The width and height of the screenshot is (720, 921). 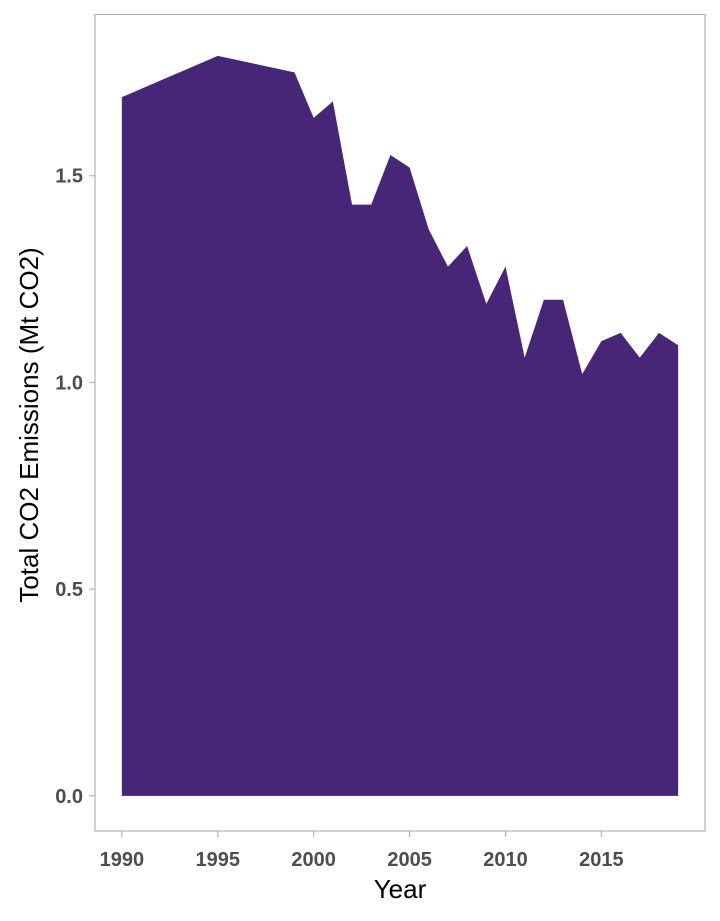 I want to click on y-tick-label: 0.5, so click(x=69, y=590).